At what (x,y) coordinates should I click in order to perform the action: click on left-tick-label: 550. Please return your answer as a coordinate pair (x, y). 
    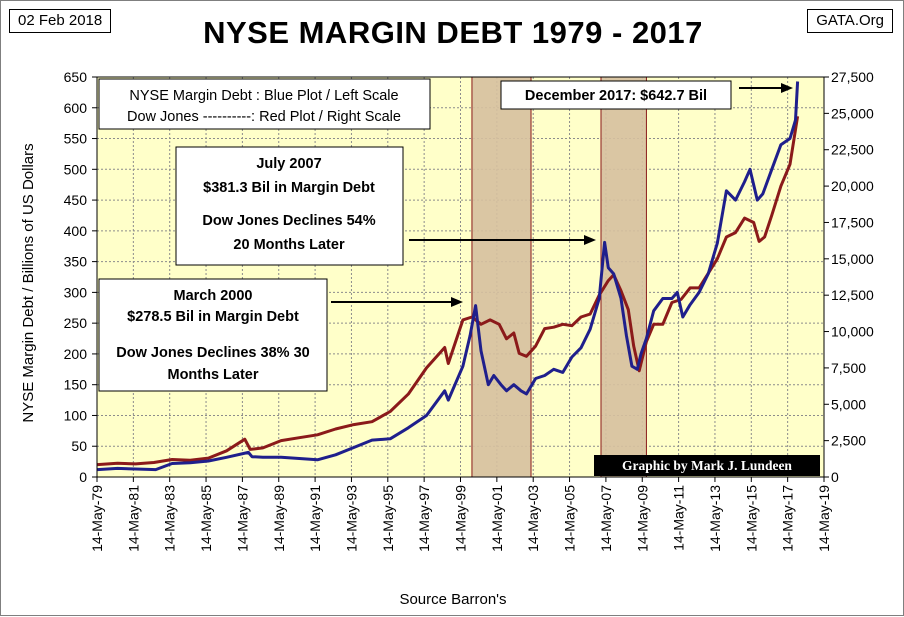
    Looking at the image, I should click on (76, 139).